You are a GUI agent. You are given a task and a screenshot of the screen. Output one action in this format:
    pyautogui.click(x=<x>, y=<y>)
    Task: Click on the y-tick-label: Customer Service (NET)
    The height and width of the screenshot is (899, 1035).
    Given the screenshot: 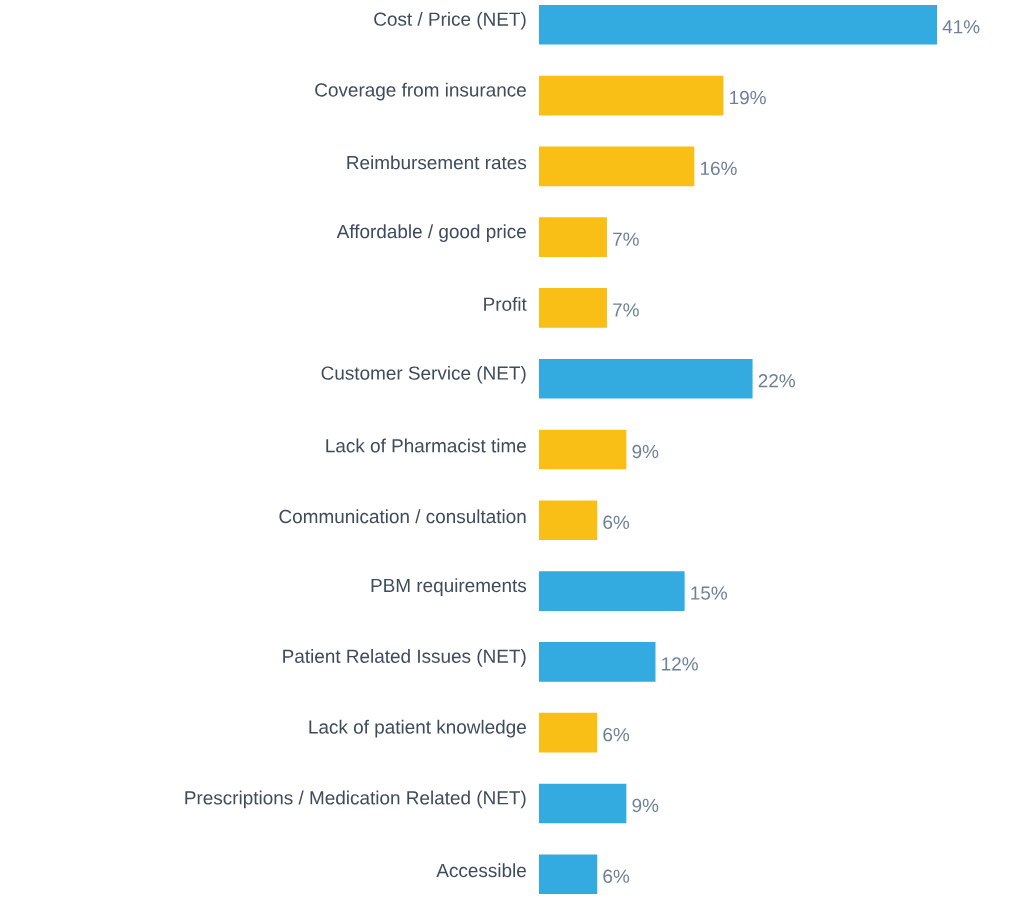 What is the action you would take?
    pyautogui.click(x=423, y=374)
    